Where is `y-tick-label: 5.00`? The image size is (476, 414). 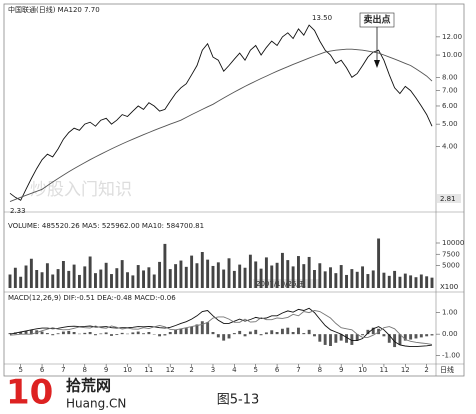 y-tick-label: 5.00 is located at coordinates (450, 124).